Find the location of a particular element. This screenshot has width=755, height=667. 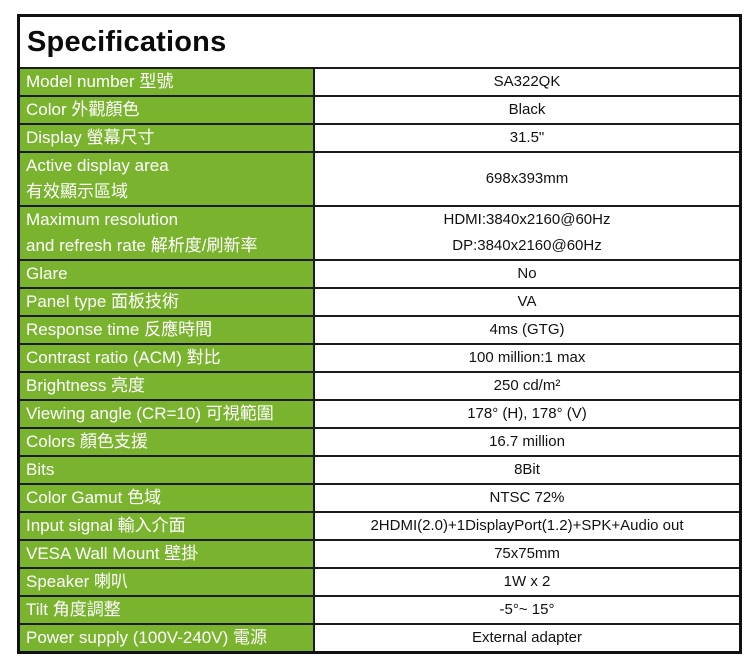

spec-value-cell: NTSC 72% is located at coordinates (527, 498).